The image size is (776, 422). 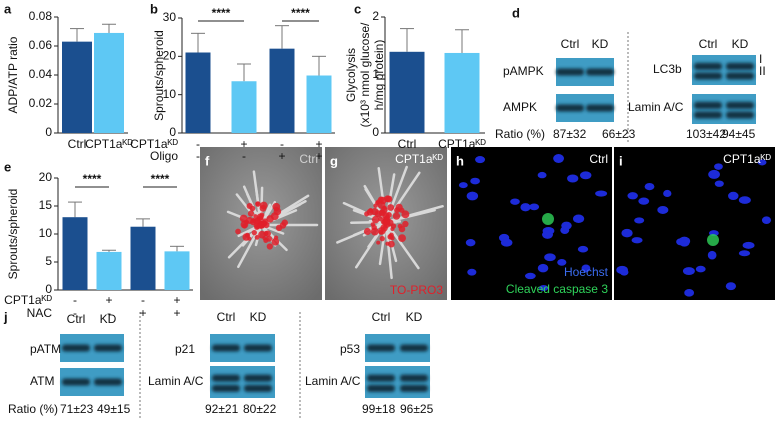 I want to click on y-axis-label: (x10³ nmol glucose/, so click(x=365, y=74).